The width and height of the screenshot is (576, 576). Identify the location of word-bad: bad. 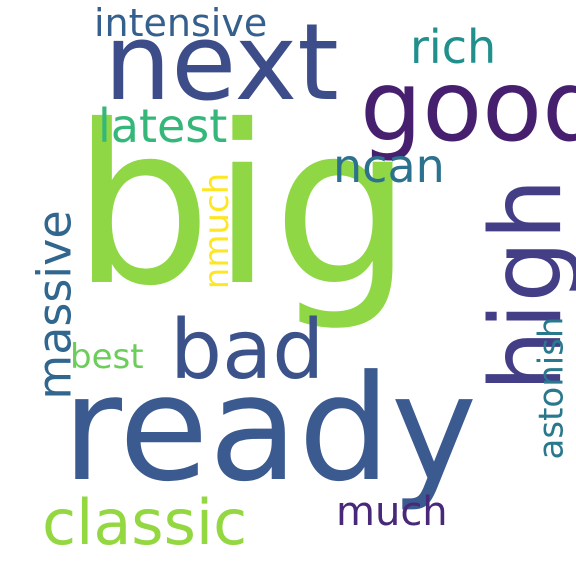
(247, 350).